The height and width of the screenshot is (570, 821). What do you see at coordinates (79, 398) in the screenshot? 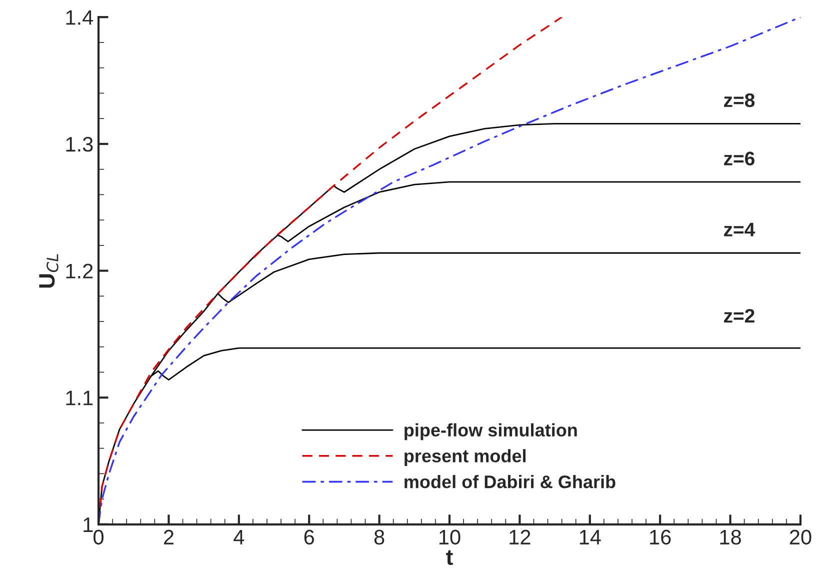
I see `y-tick-label: 1.1` at bounding box center [79, 398].